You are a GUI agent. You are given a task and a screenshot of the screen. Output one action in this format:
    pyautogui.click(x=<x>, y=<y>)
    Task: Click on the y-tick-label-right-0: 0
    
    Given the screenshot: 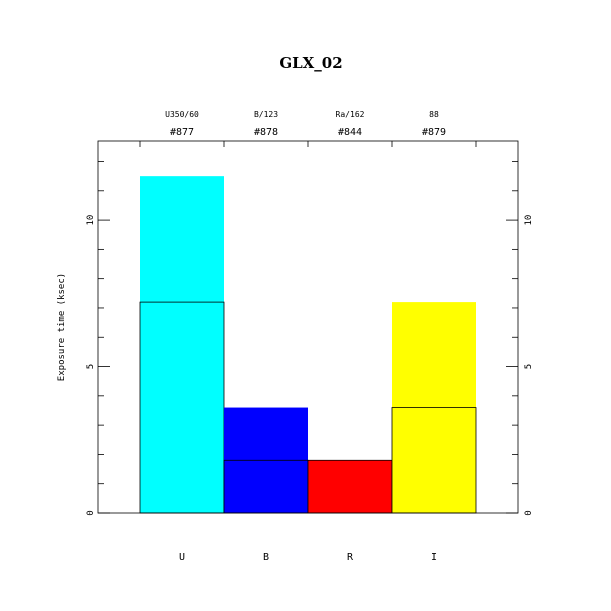 What is the action you would take?
    pyautogui.click(x=529, y=512)
    